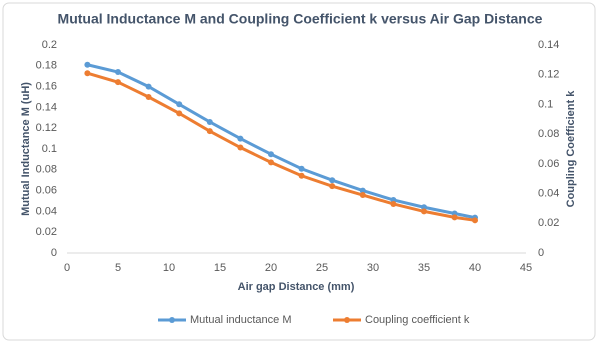  What do you see at coordinates (46, 232) in the screenshot?
I see `y-tick-label: 0.02` at bounding box center [46, 232].